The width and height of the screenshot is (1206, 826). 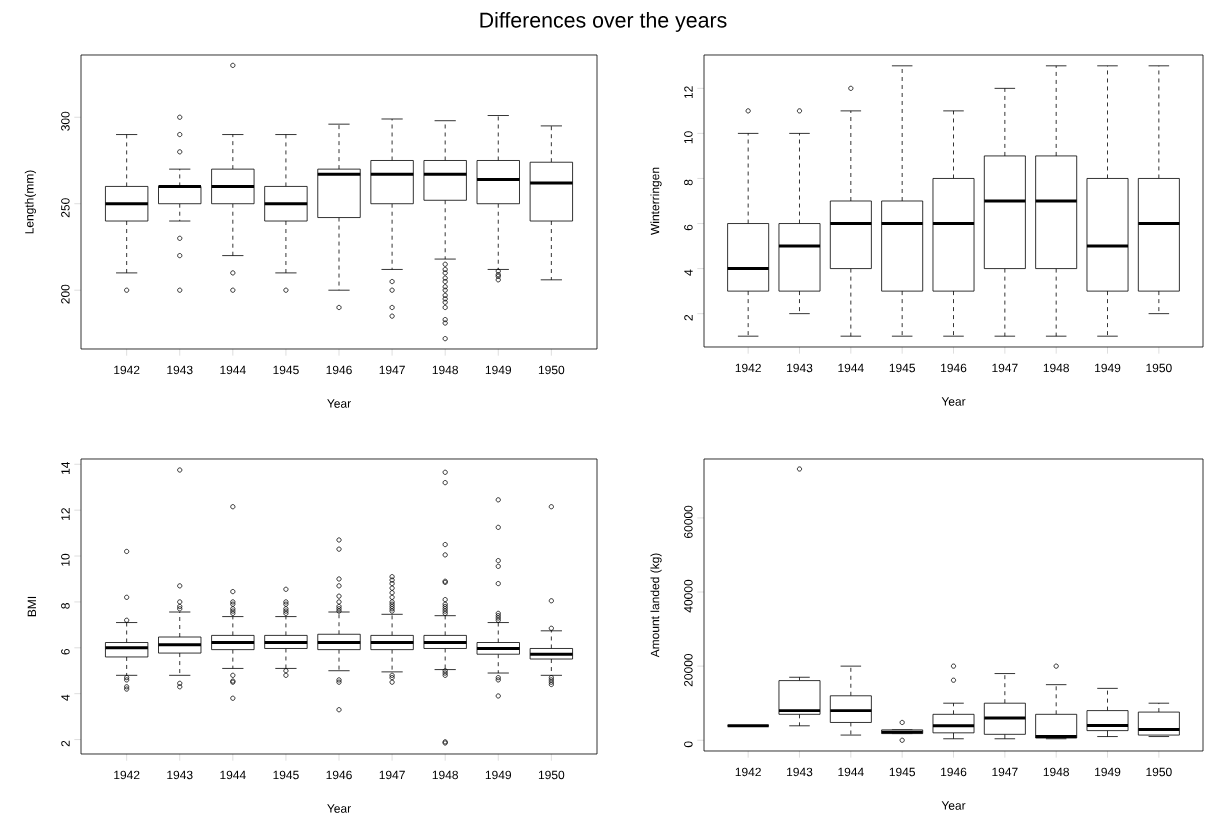 What do you see at coordinates (688, 596) in the screenshot?
I see `y-tick-label: 40000` at bounding box center [688, 596].